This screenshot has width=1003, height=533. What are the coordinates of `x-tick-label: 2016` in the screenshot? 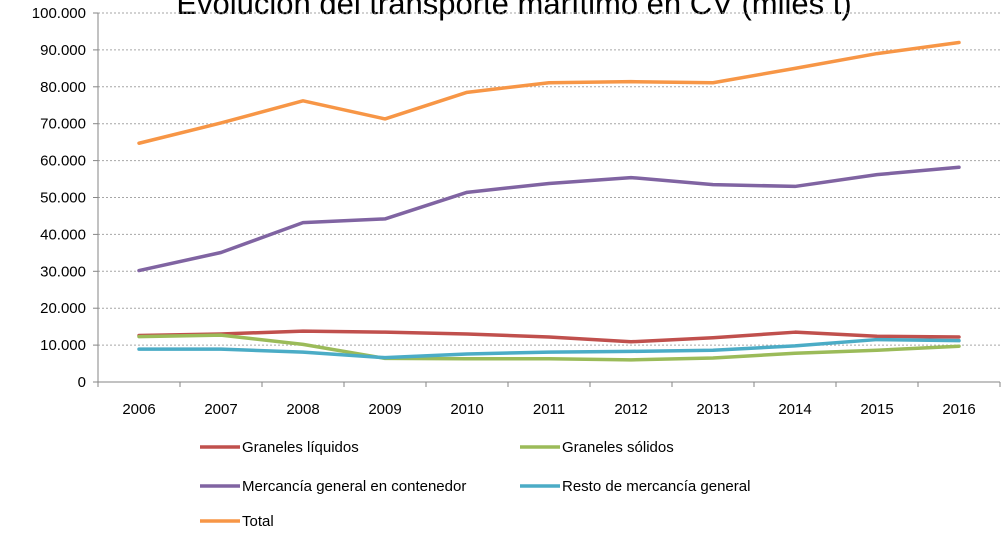 It's located at (958, 409).